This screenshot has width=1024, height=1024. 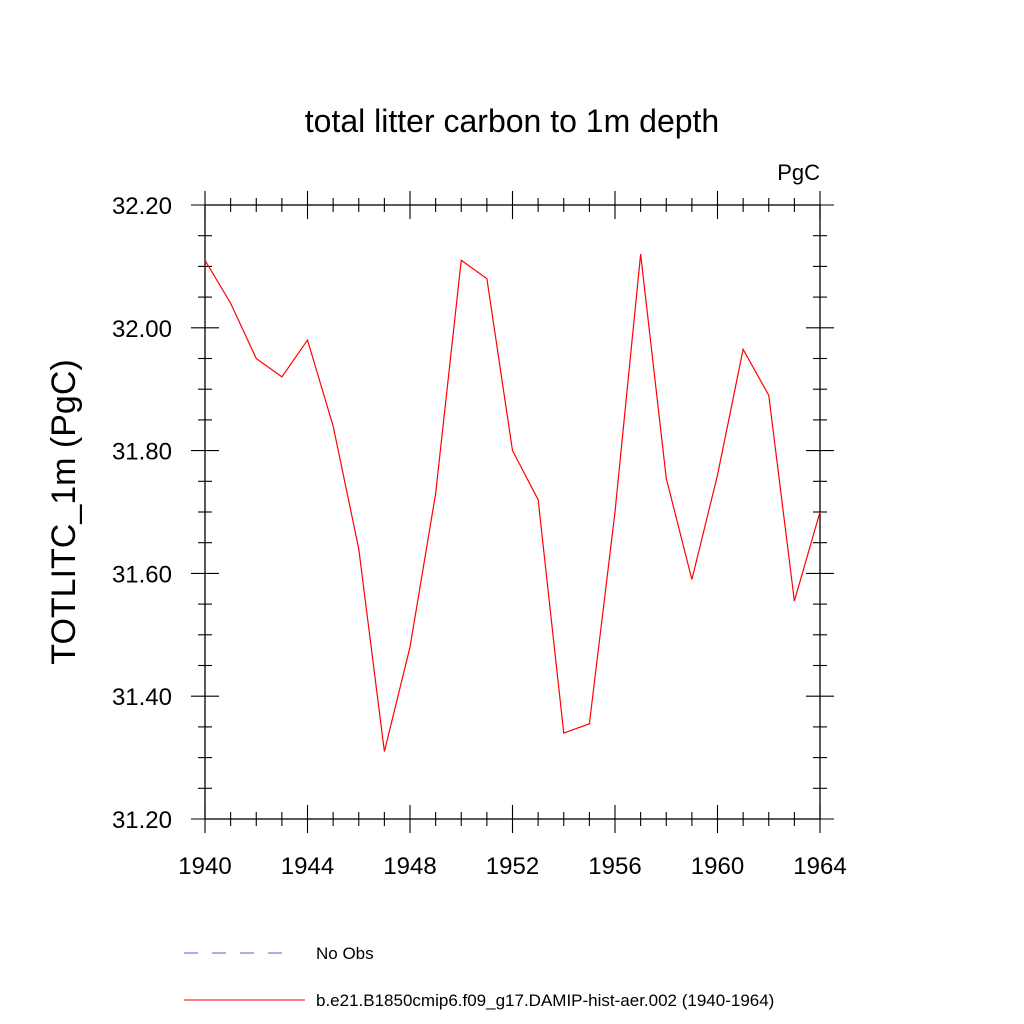 I want to click on y-tick-label: 31.80, so click(x=142, y=452).